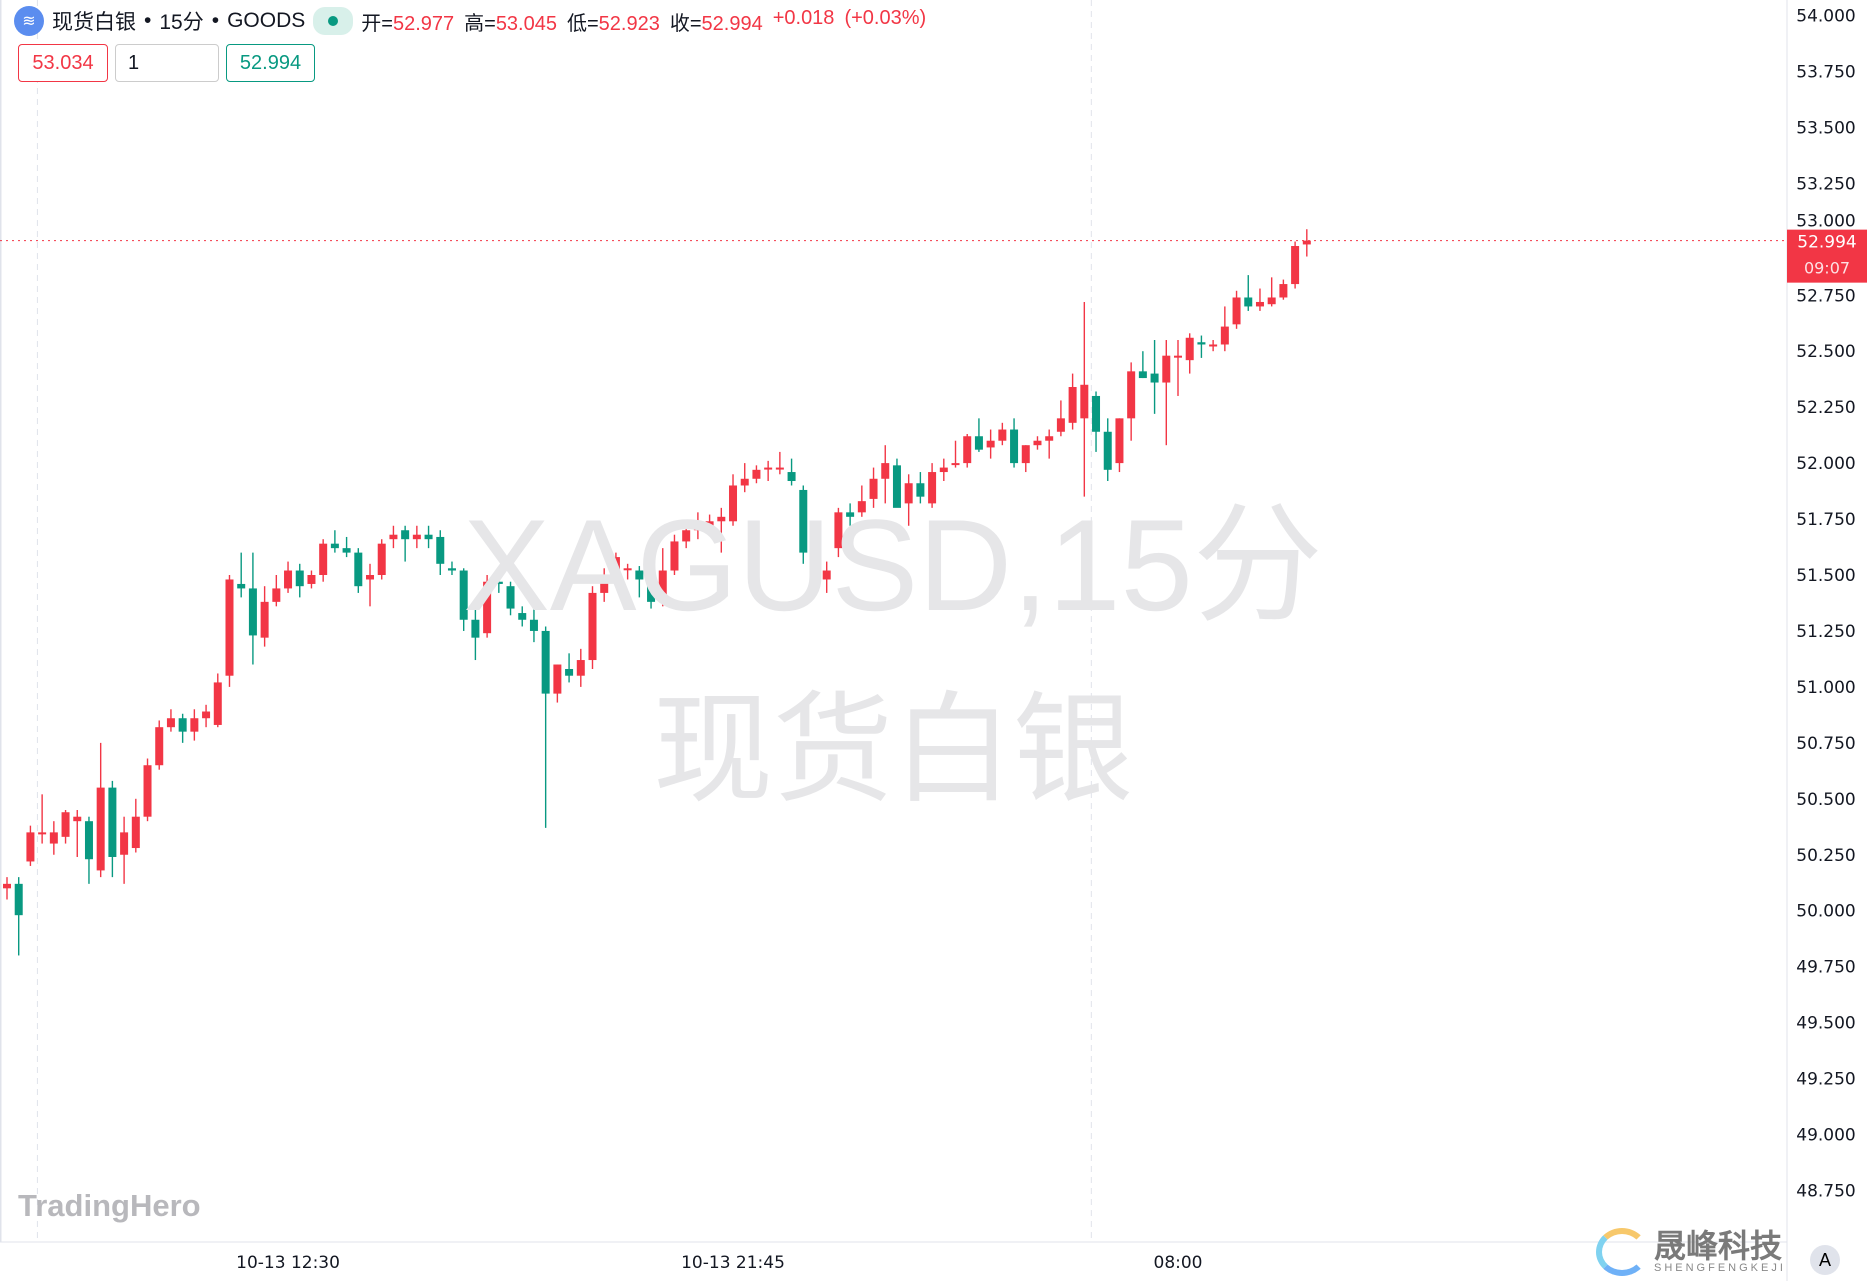 The width and height of the screenshot is (1867, 1281). Describe the element at coordinates (1691, 1252) in the screenshot. I see `brand-logo: 晟峰科技 SHENGFENGKEJI` at that location.